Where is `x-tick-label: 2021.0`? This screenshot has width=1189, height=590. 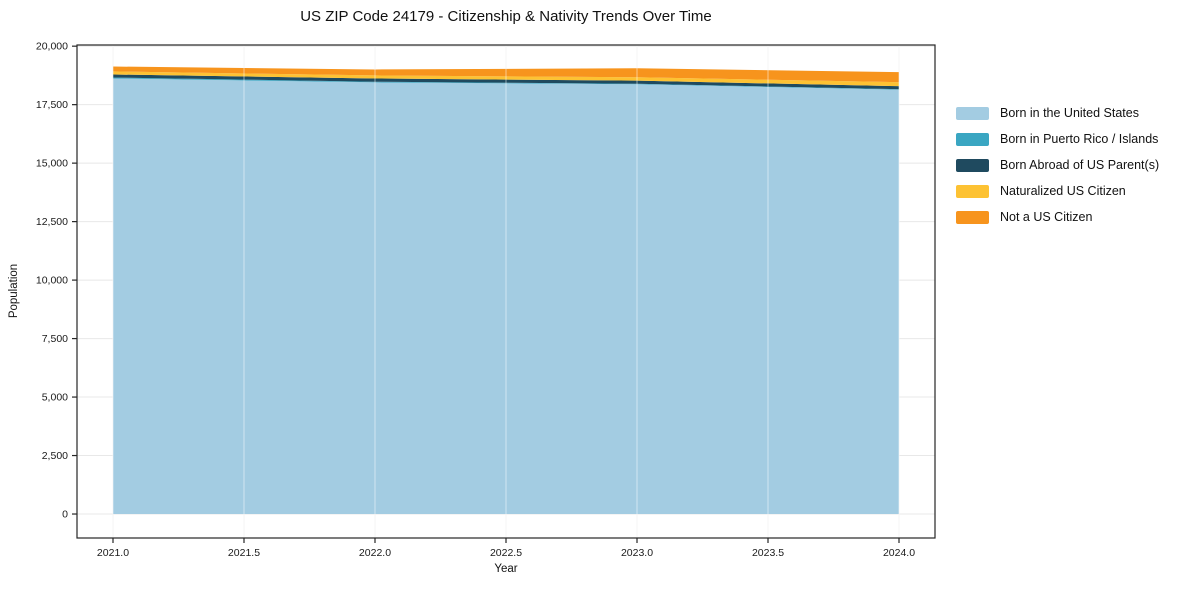
x-tick-label: 2021.0 is located at coordinates (113, 553).